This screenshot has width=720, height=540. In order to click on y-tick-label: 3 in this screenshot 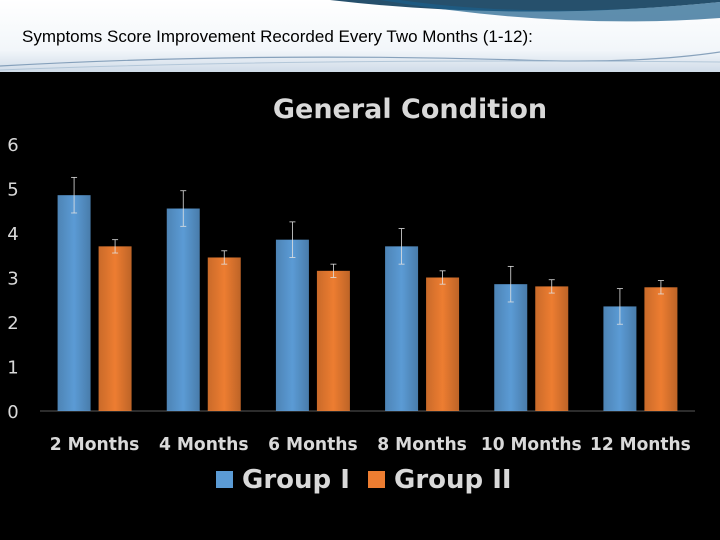, I will do `click(12, 279)`.